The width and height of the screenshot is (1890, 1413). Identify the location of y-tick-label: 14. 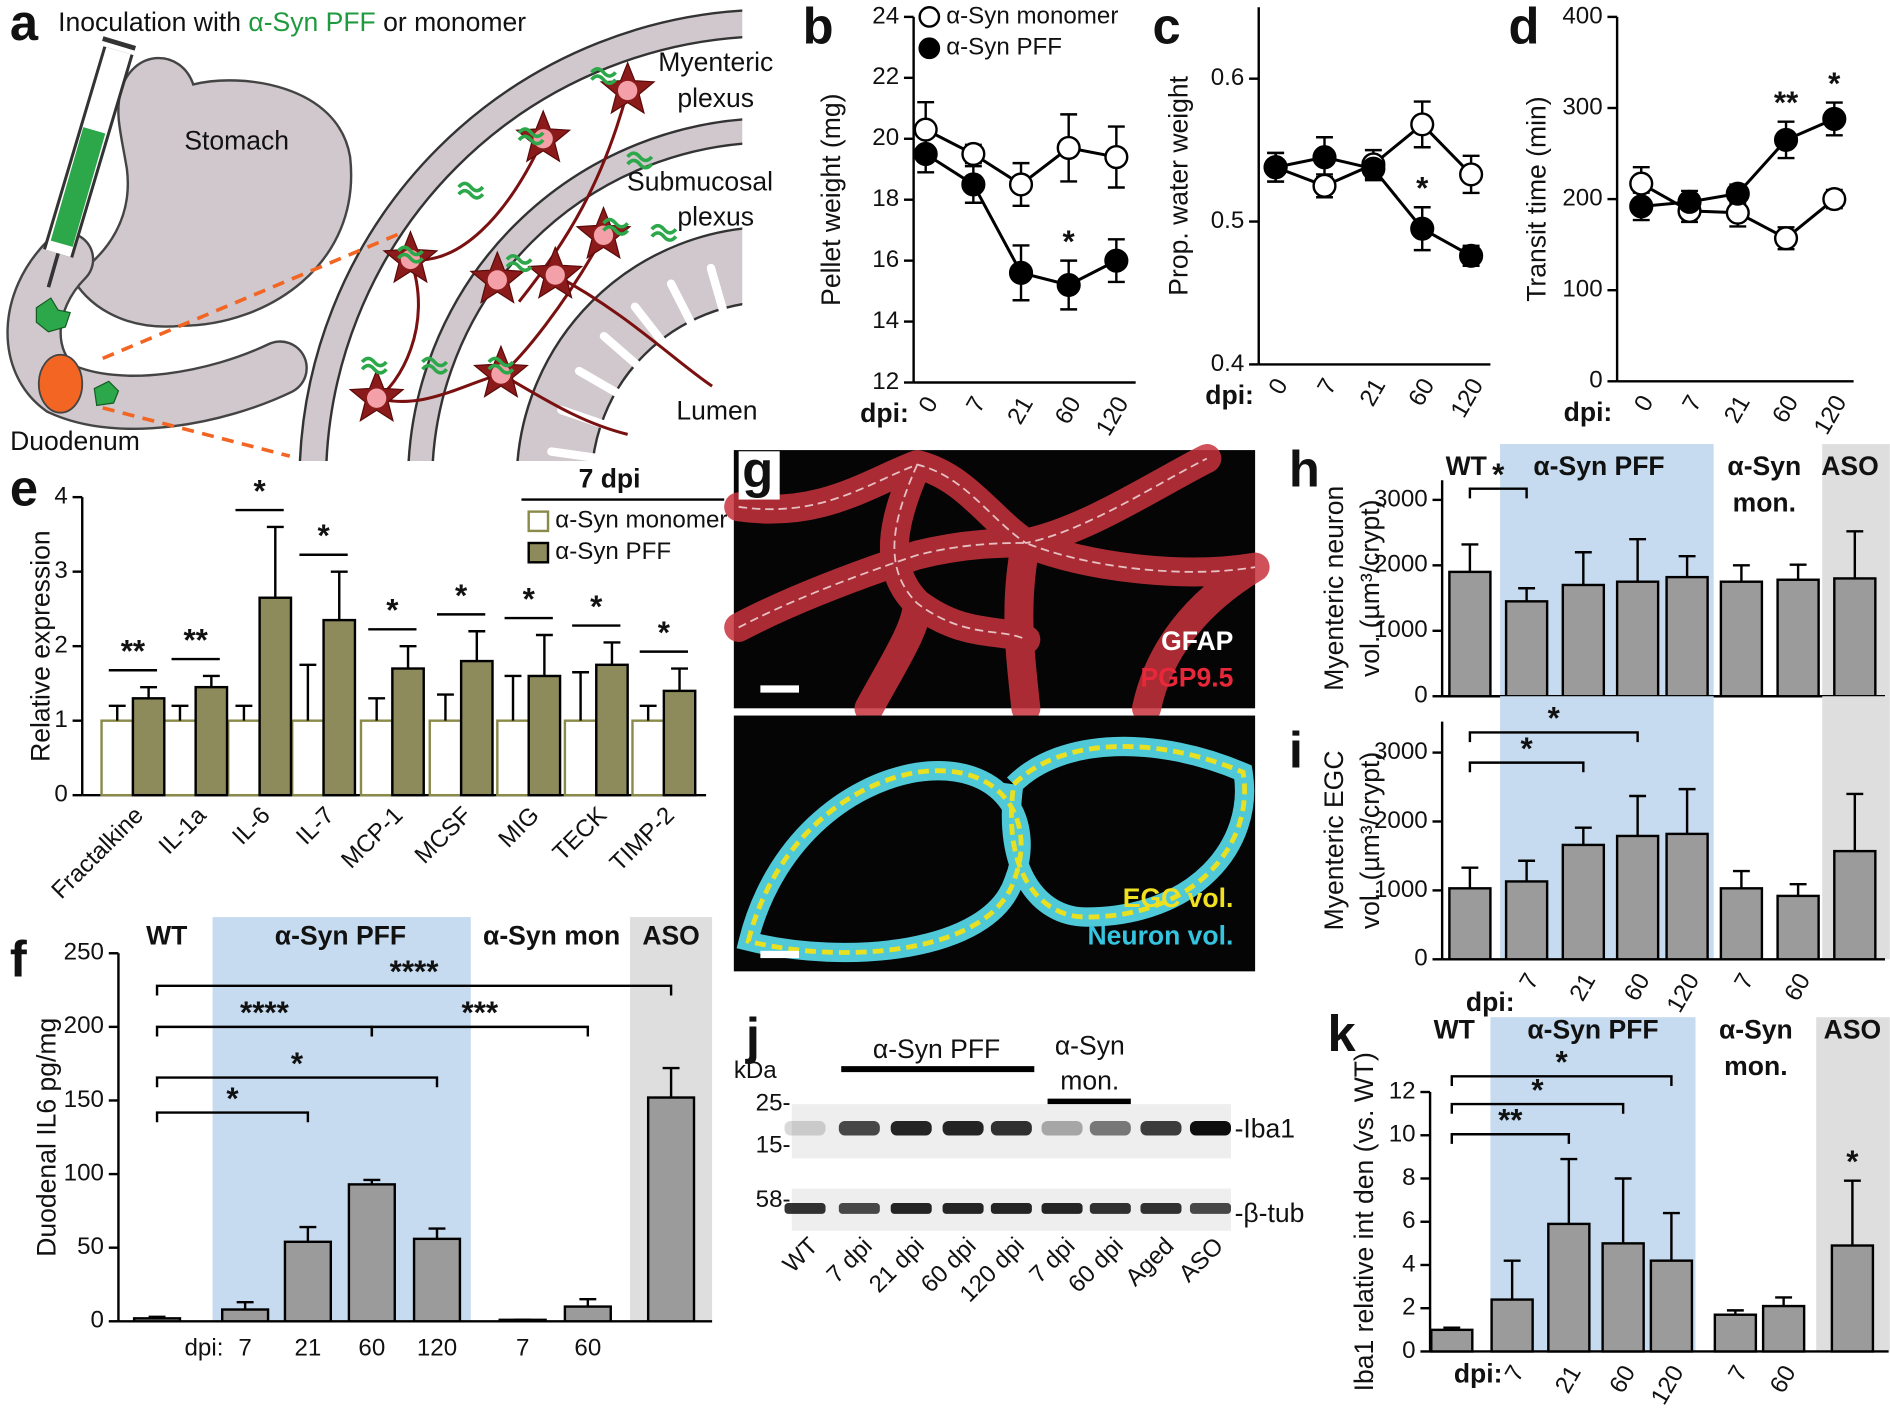
(885, 320).